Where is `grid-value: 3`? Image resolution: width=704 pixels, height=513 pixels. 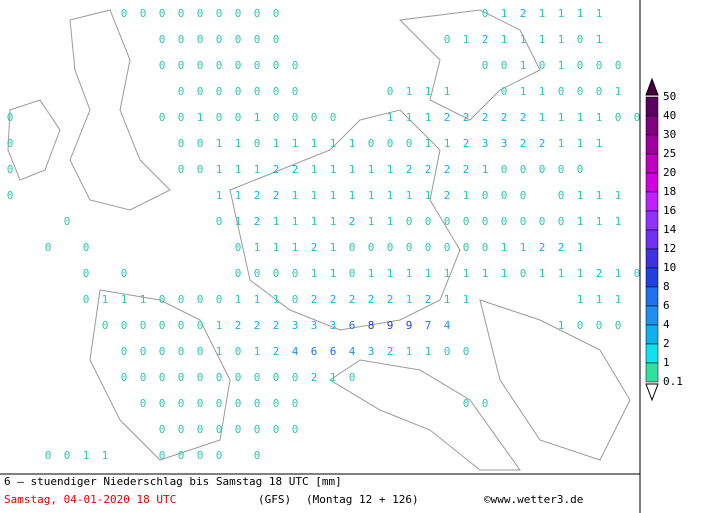
grid-value: 3 is located at coordinates (333, 325).